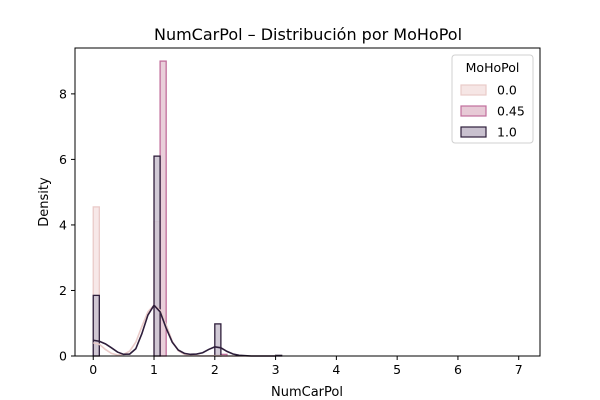 This screenshot has height=400, width=600. I want to click on legend-swatch-1.0, so click(473, 132).